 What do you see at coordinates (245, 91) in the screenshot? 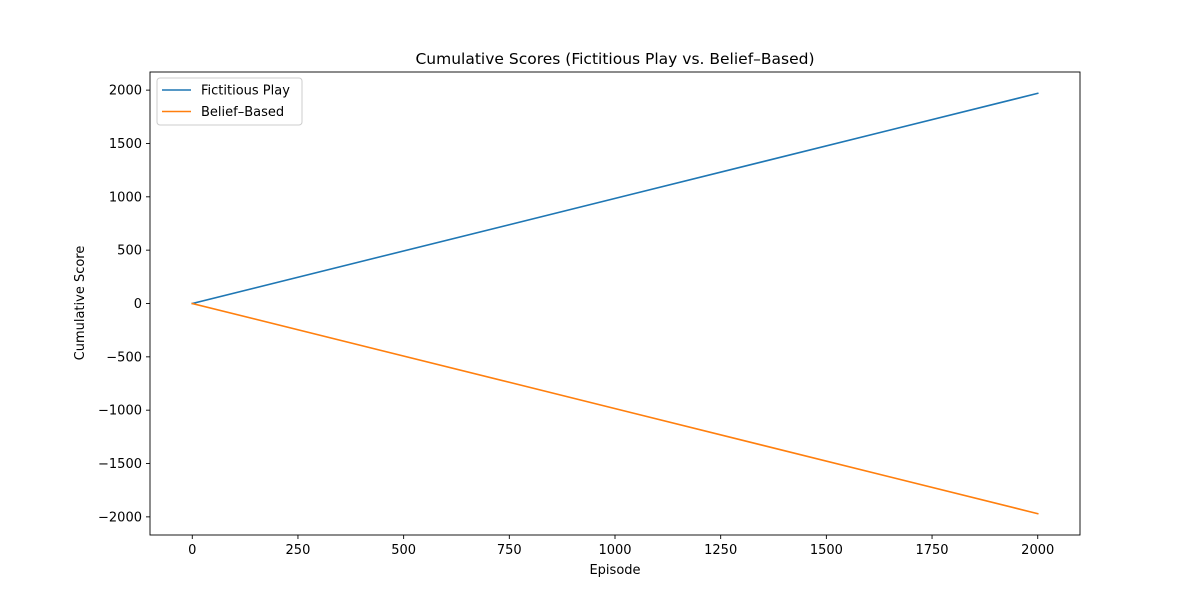
I see `legend-label-0: Fictitious Play` at bounding box center [245, 91].